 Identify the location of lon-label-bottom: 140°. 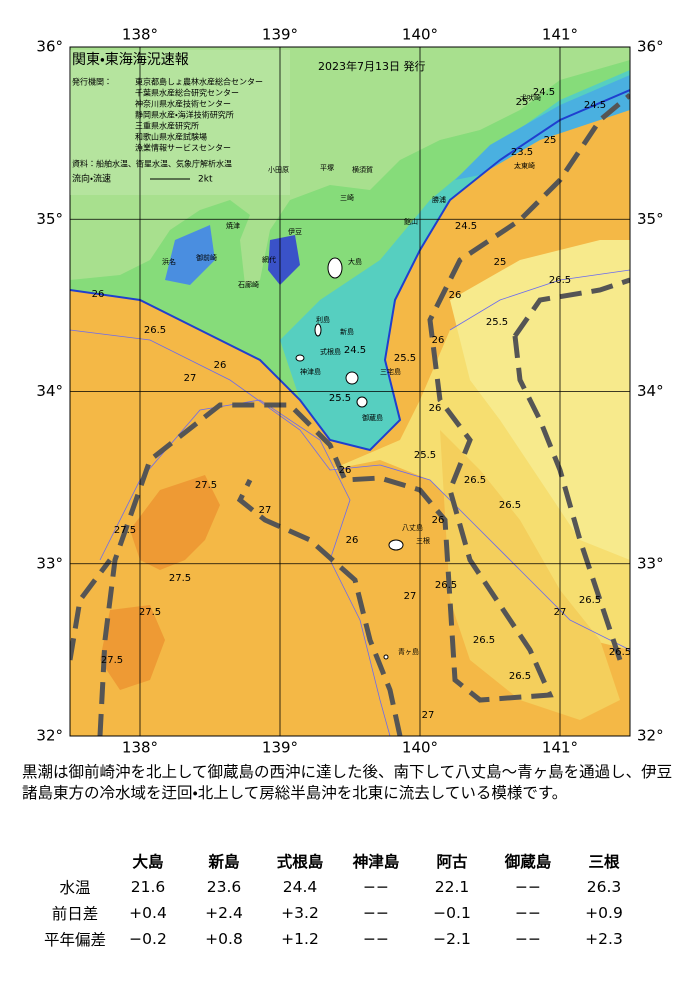
(420, 748).